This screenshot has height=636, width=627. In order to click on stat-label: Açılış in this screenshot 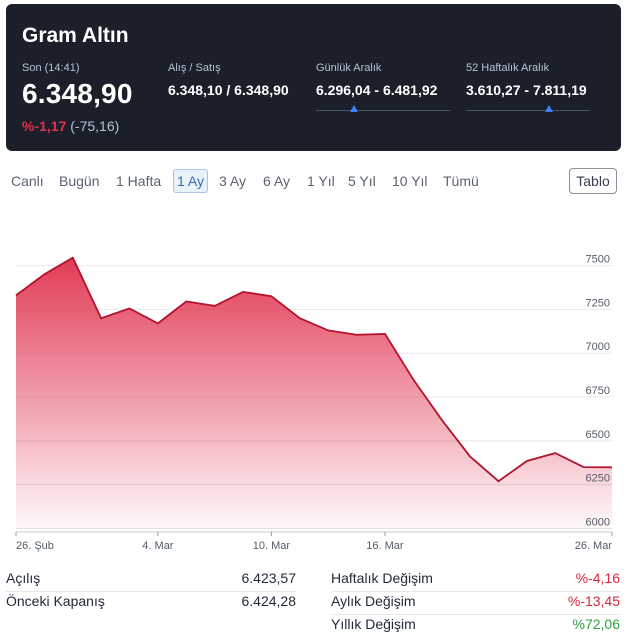, I will do `click(23, 578)`.